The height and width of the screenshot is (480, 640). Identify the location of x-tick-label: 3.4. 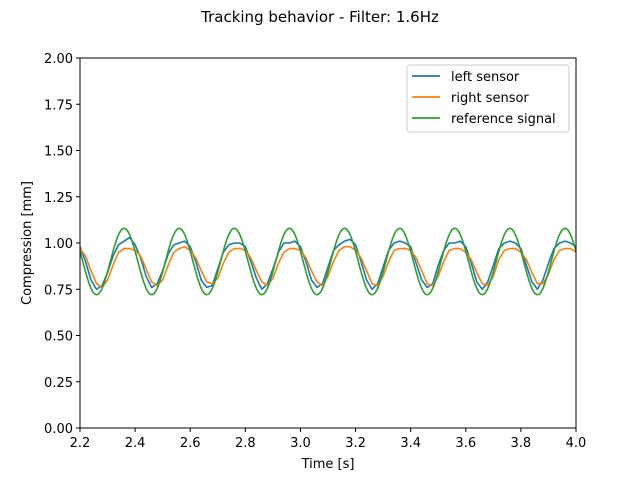
(410, 443).